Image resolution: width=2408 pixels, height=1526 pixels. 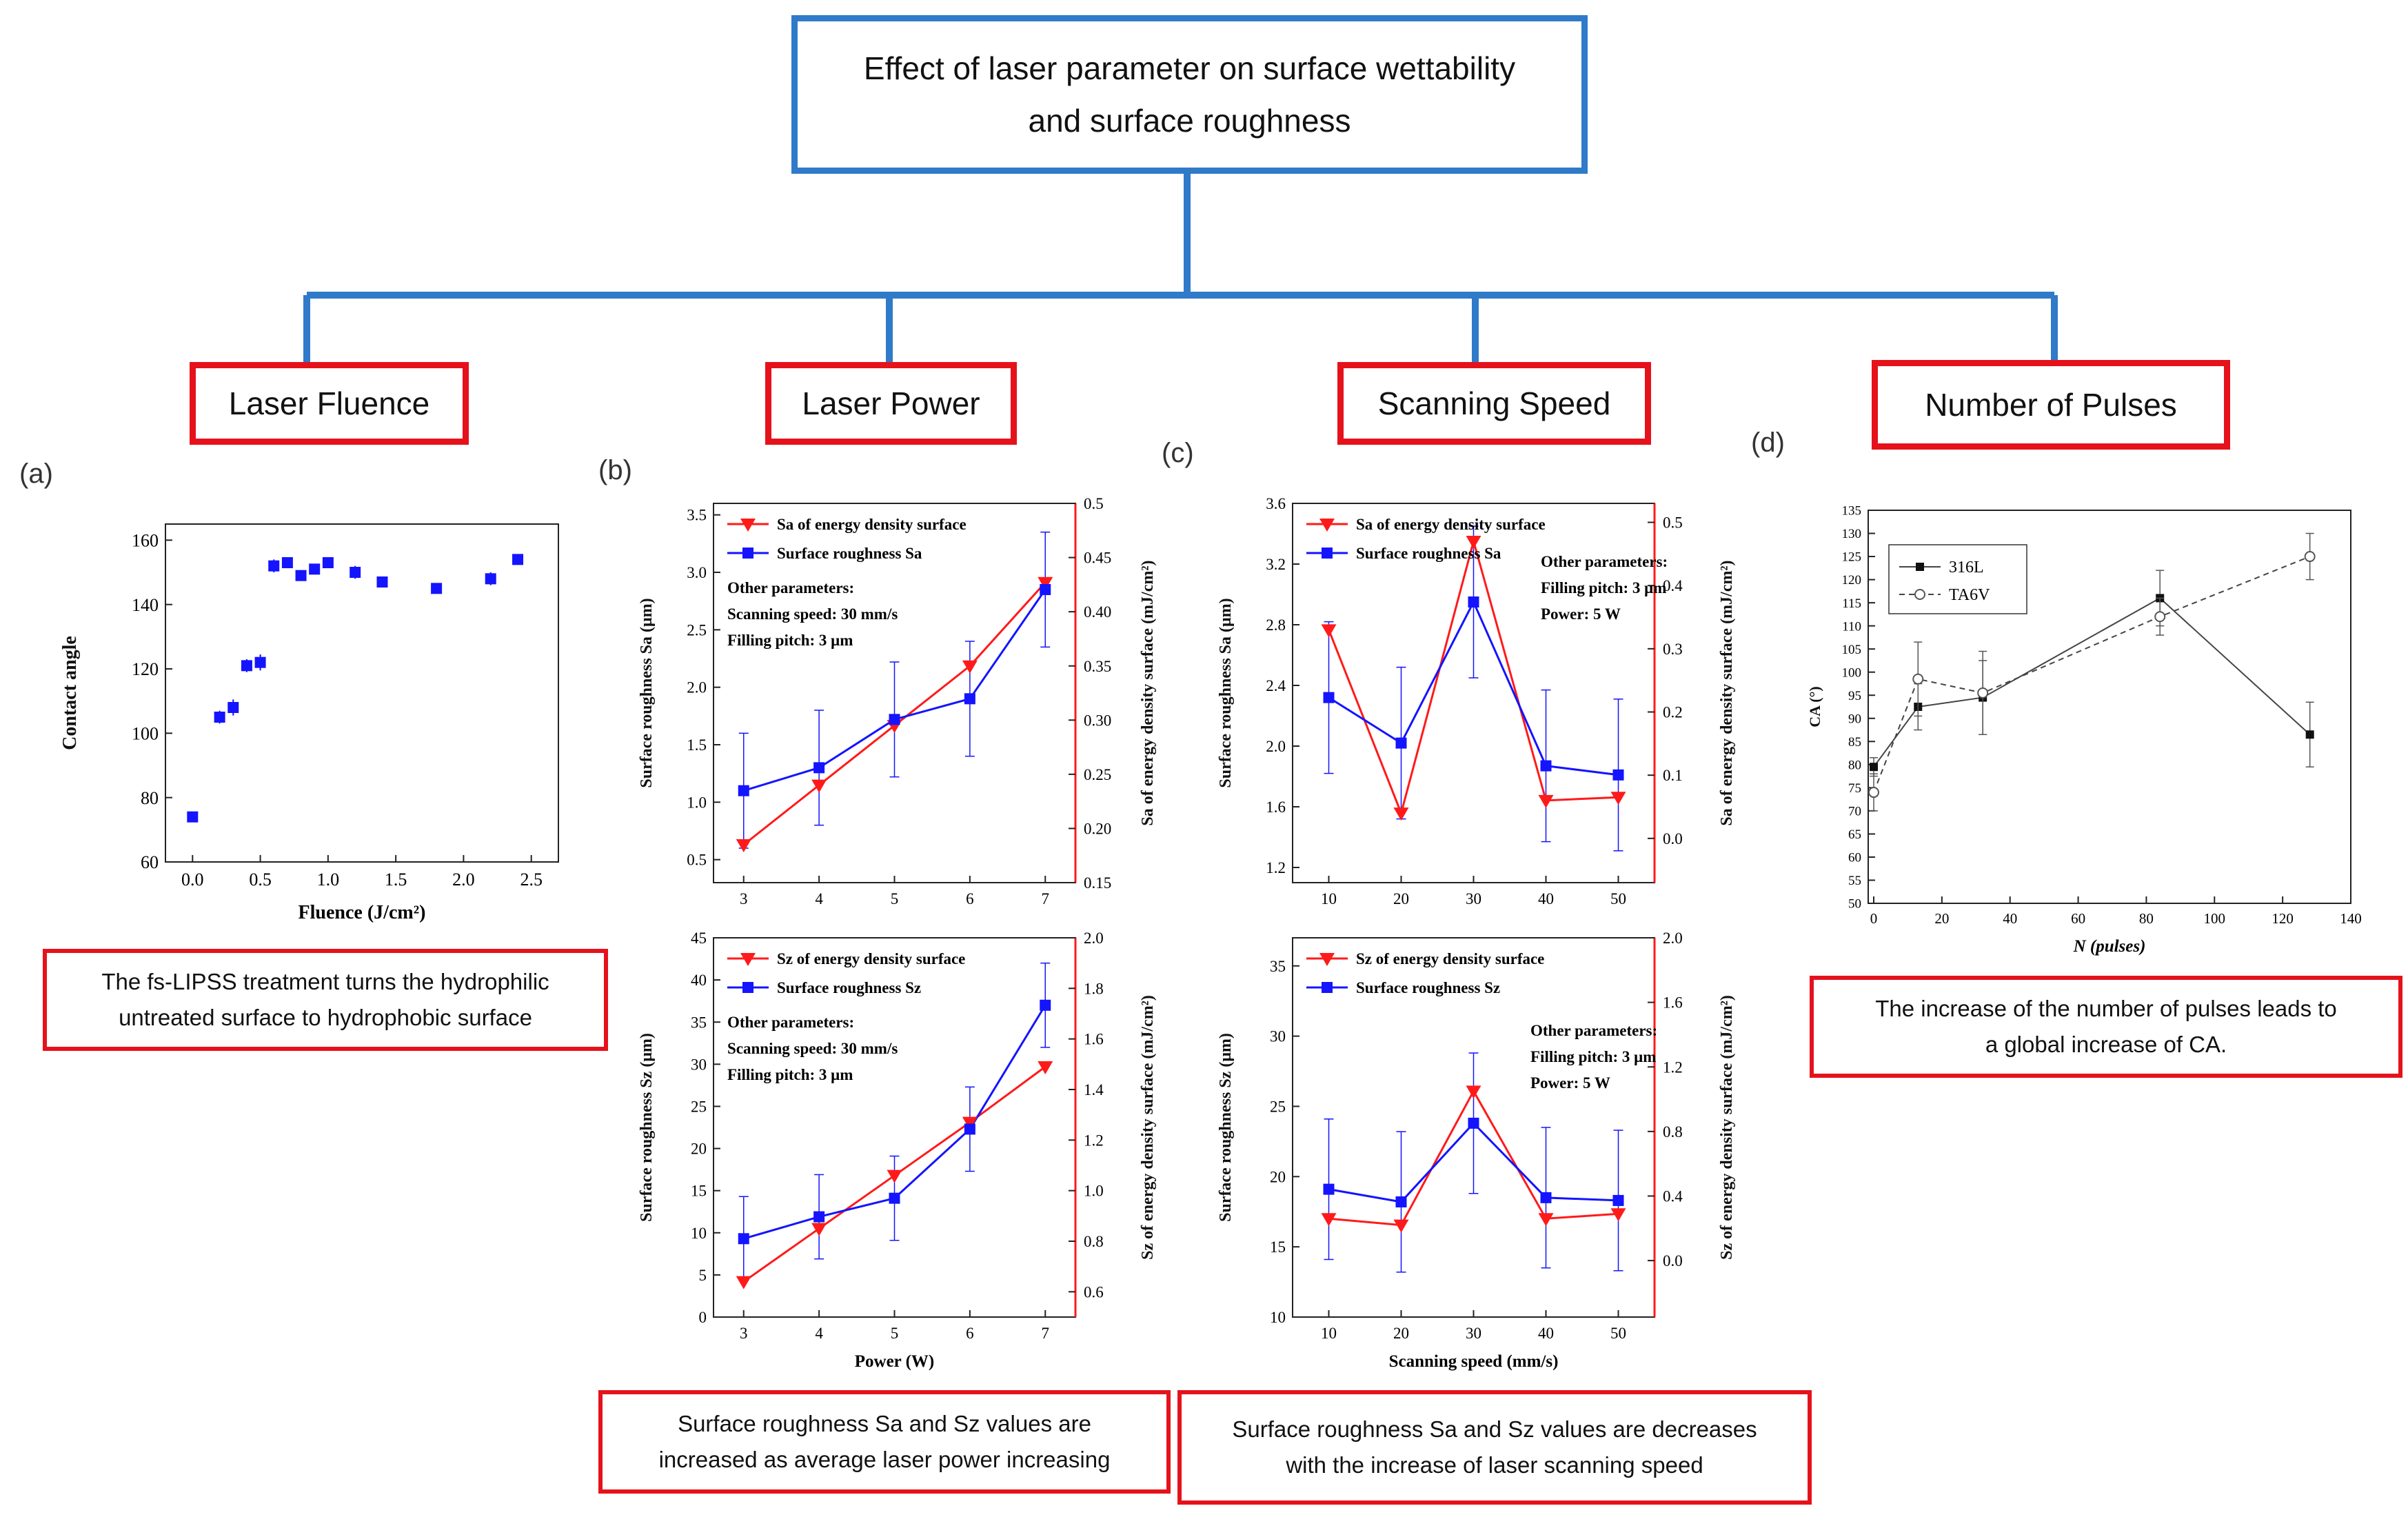 What do you see at coordinates (329, 404) in the screenshot?
I see `param-laser-fluence: Laser Fluence` at bounding box center [329, 404].